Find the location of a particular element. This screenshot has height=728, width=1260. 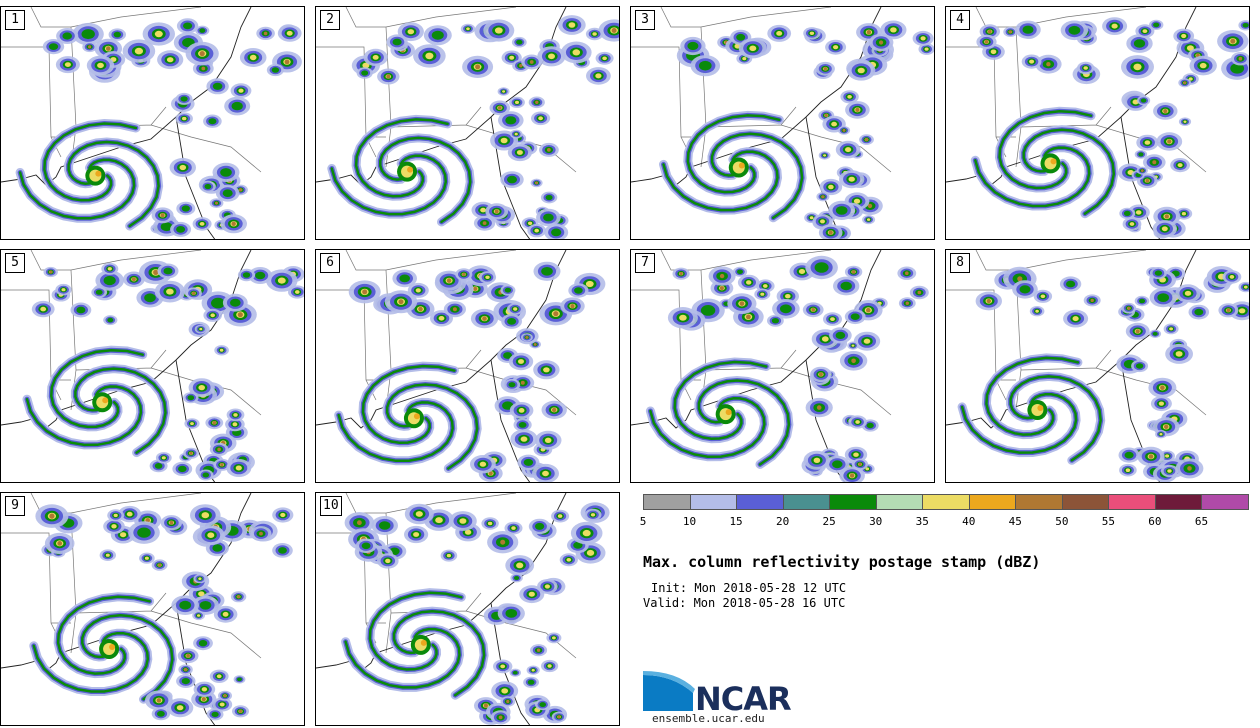

colorbar-tick: 30 is located at coordinates (876, 521).